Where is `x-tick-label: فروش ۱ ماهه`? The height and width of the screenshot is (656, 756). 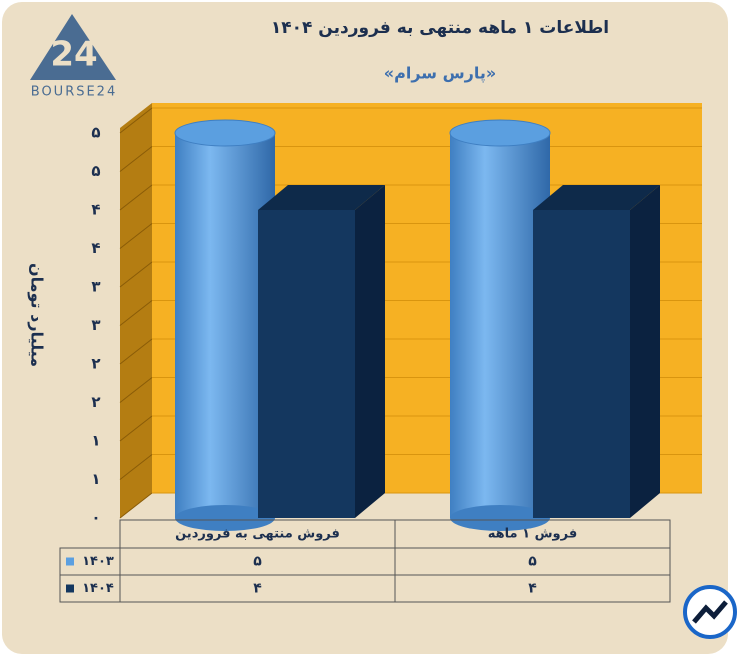 x-tick-label: فروش ۱ ماهه is located at coordinates (532, 534).